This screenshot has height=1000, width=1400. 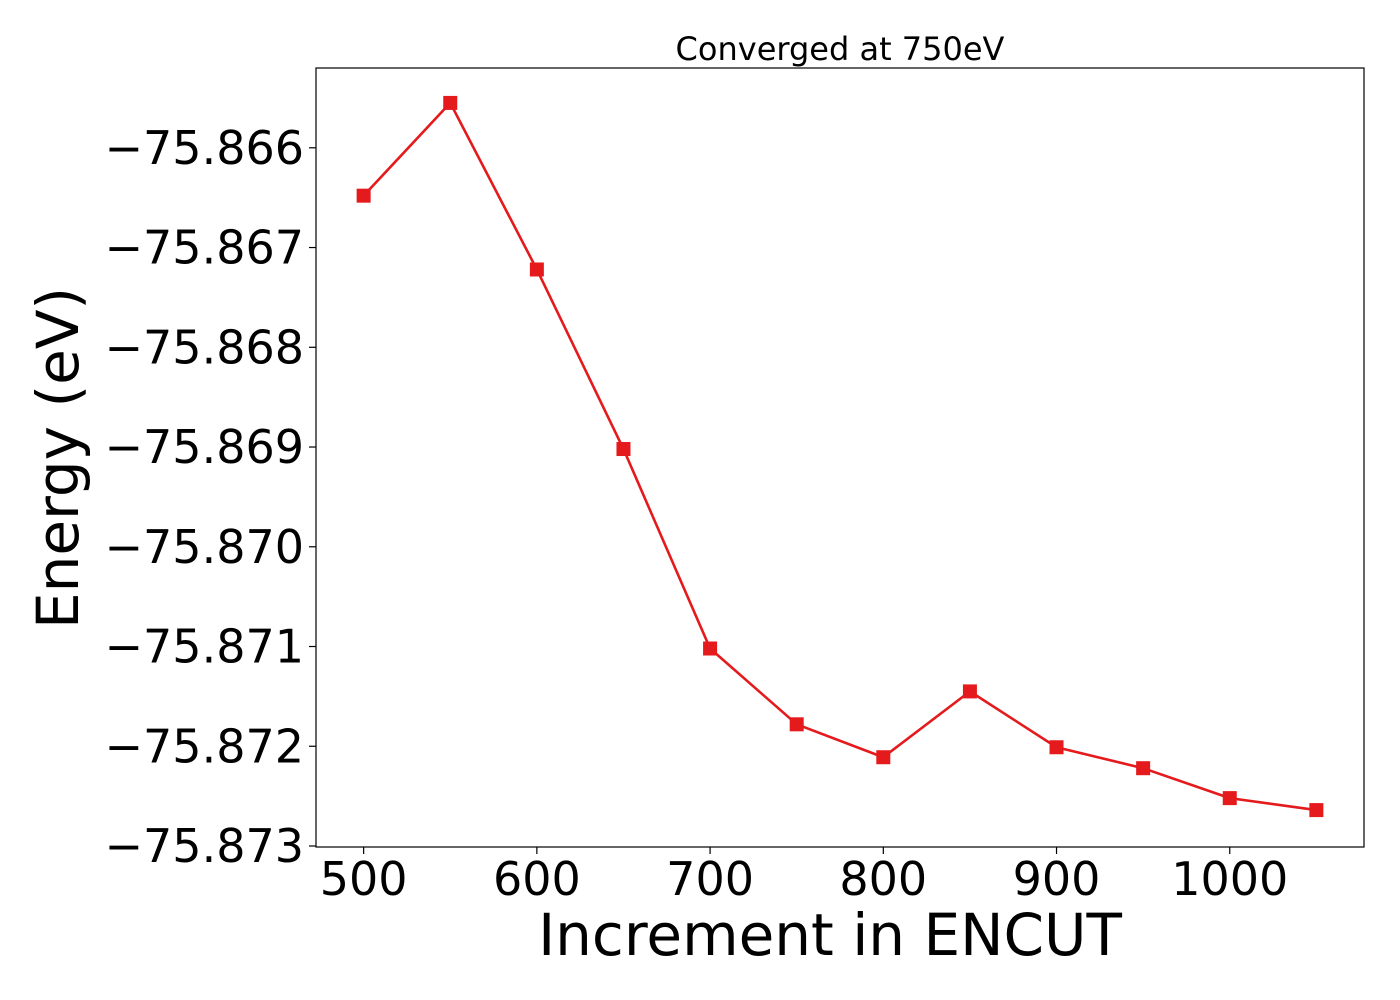 I want to click on x-tick-label: 1000, so click(x=1229, y=879).